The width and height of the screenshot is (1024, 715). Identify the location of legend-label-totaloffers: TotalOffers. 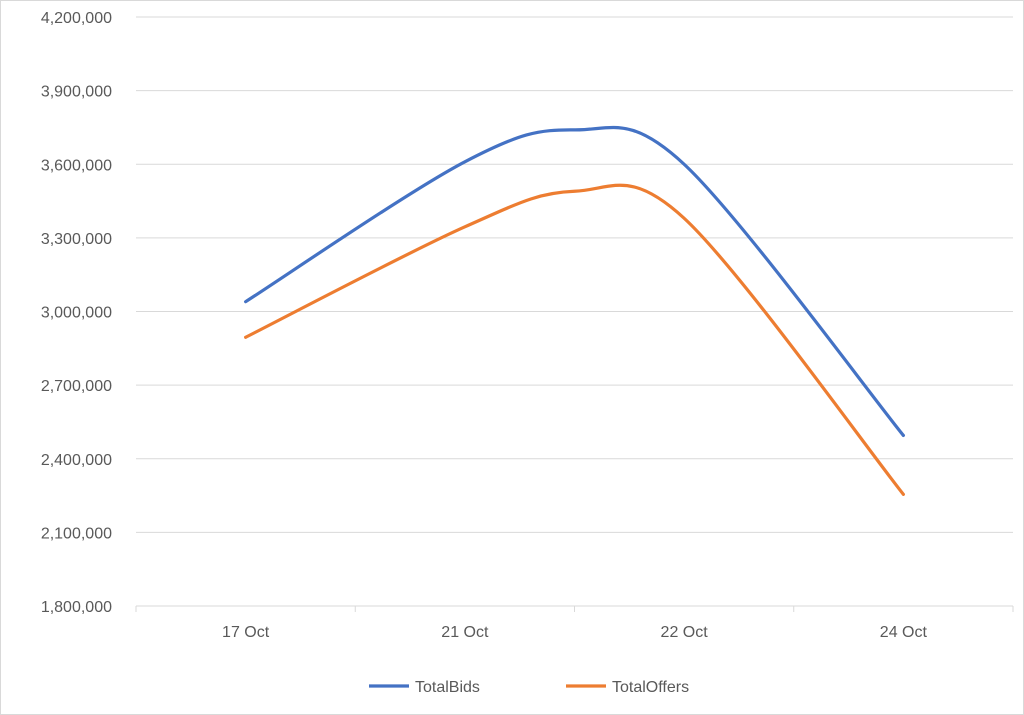
(650, 687).